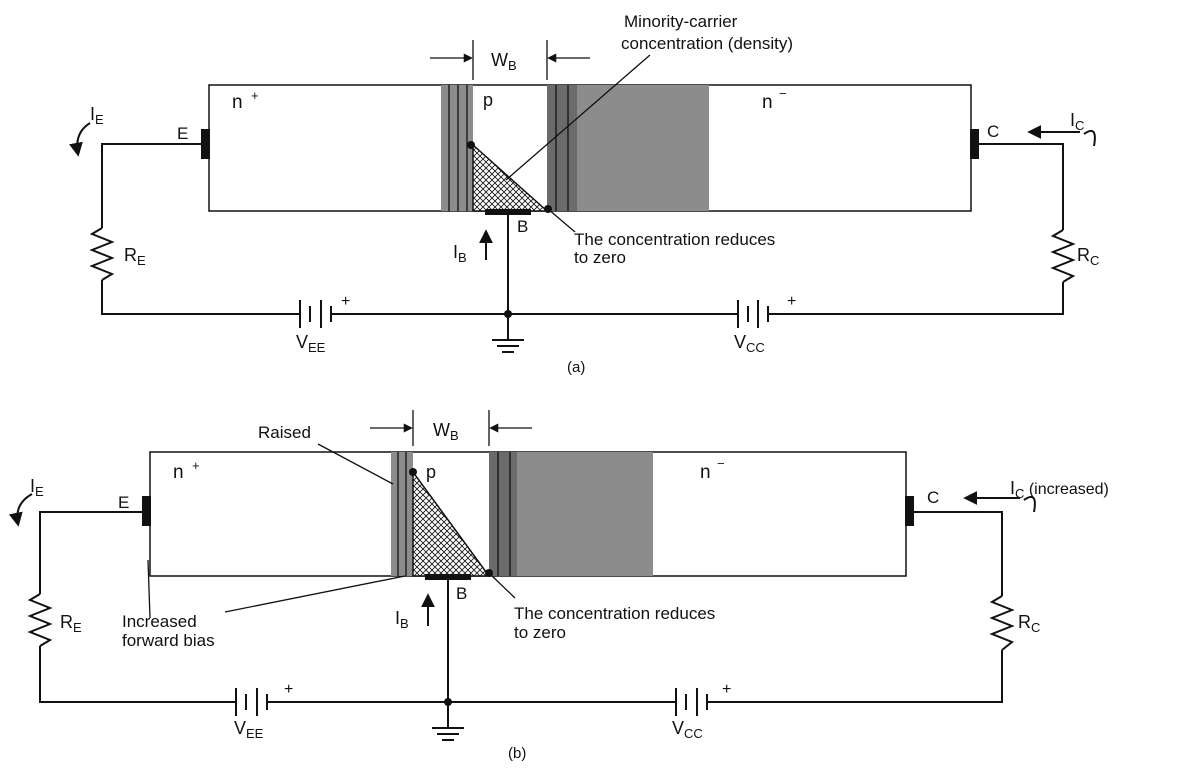  Describe the element at coordinates (205, 144) in the screenshot. I see `emitter-contact-a` at that location.